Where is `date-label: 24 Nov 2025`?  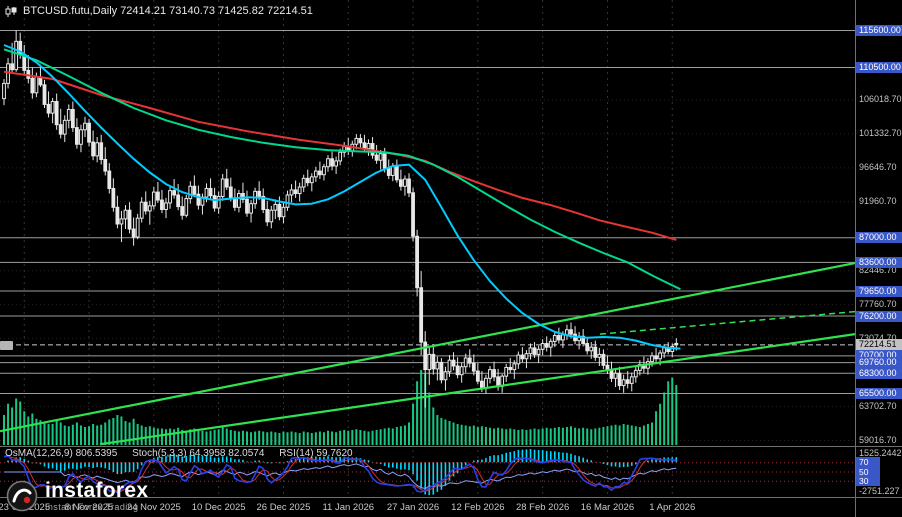
date-label: 24 Nov 2025 is located at coordinates (153, 507).